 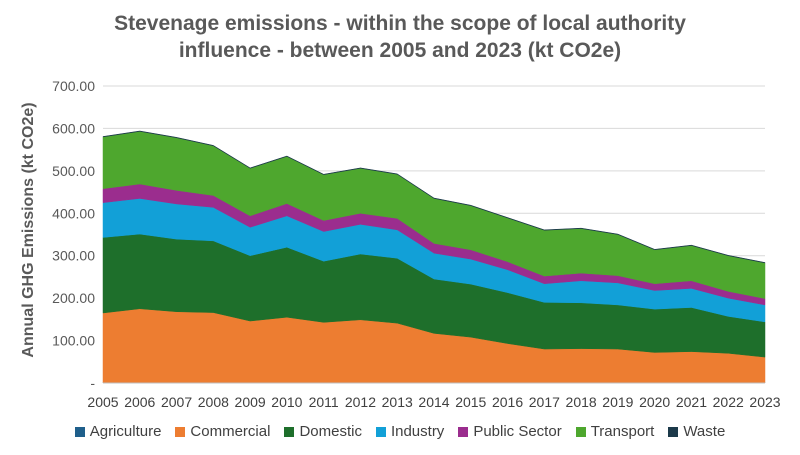 I want to click on x-tick-label: 2022, so click(x=728, y=402).